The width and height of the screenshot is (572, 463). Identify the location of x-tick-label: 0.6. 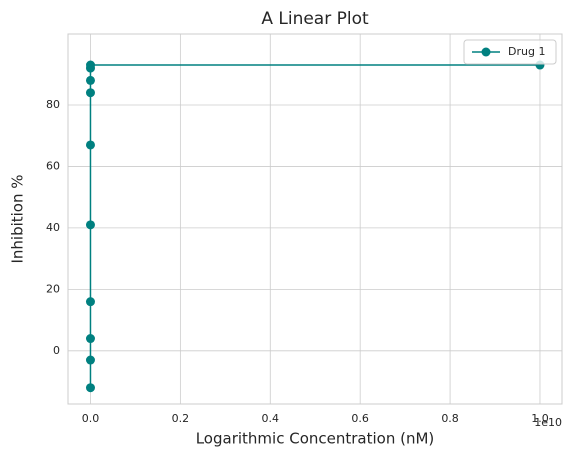
(360, 418).